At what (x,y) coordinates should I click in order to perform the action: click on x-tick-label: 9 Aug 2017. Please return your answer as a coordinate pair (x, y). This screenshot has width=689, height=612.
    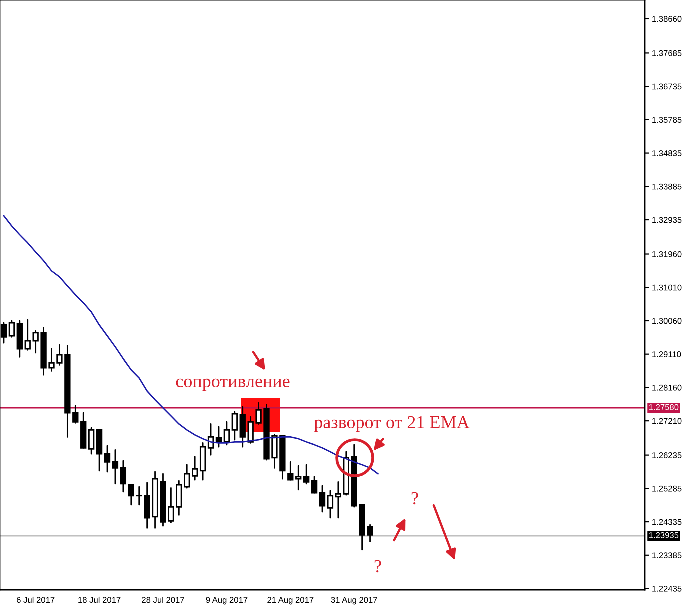
    Looking at the image, I should click on (227, 601).